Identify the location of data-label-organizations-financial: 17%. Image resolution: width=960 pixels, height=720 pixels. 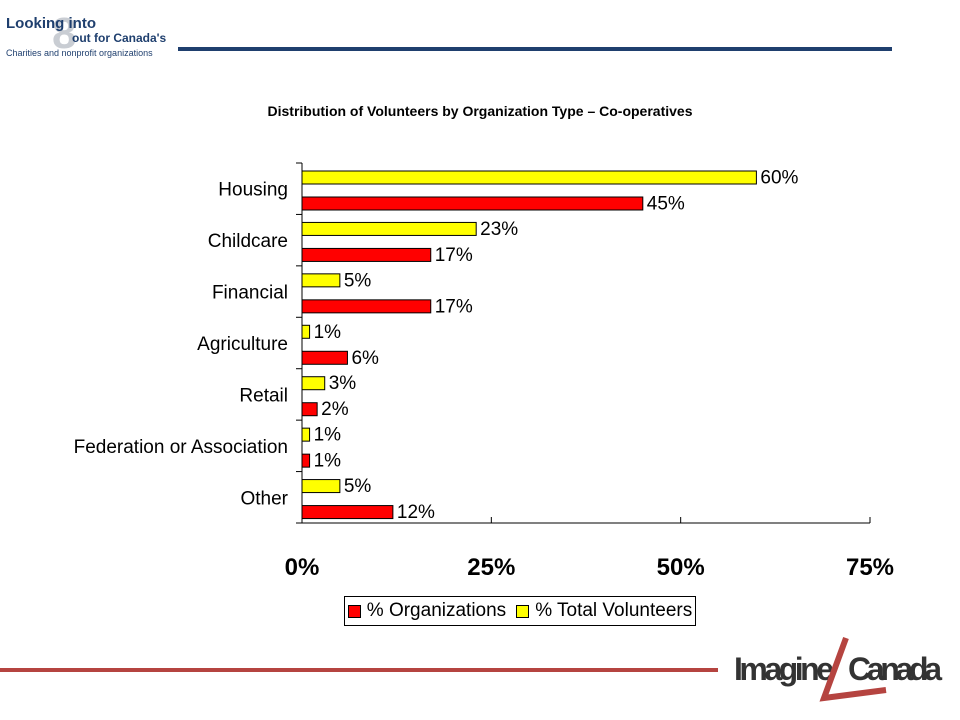
(454, 306).